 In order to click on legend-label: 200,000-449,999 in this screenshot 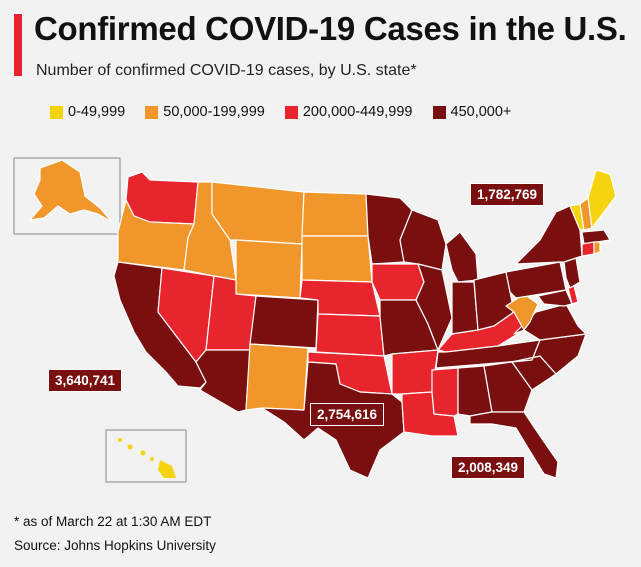, I will do `click(357, 112)`.